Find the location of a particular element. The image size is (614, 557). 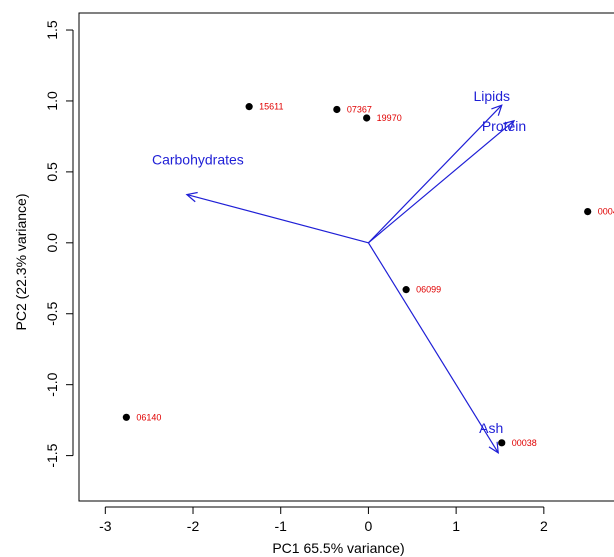

y-tick-label: 1.5 is located at coordinates (52, 30).